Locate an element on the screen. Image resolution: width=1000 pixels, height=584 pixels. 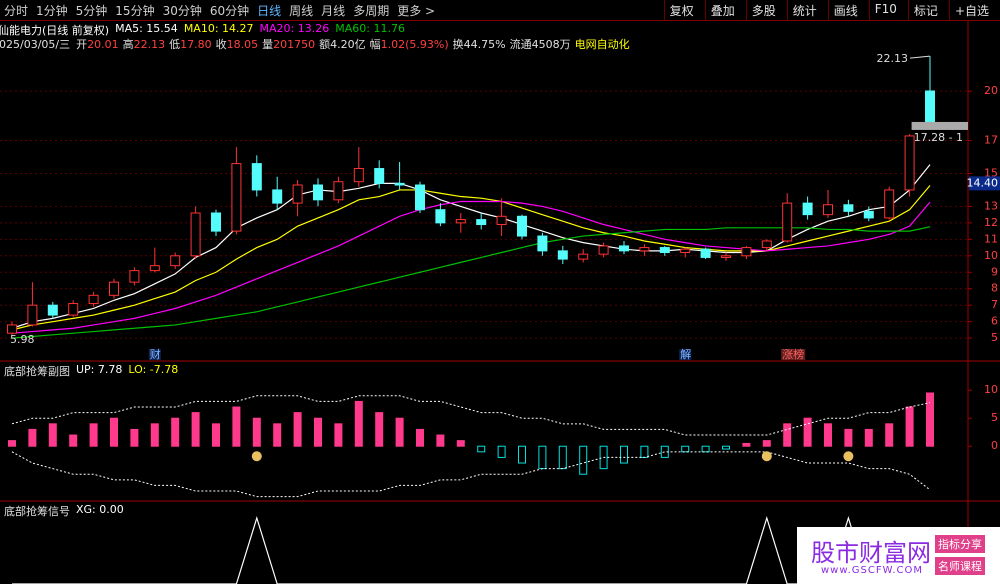
period-tab: 60分钟 is located at coordinates (229, 10).